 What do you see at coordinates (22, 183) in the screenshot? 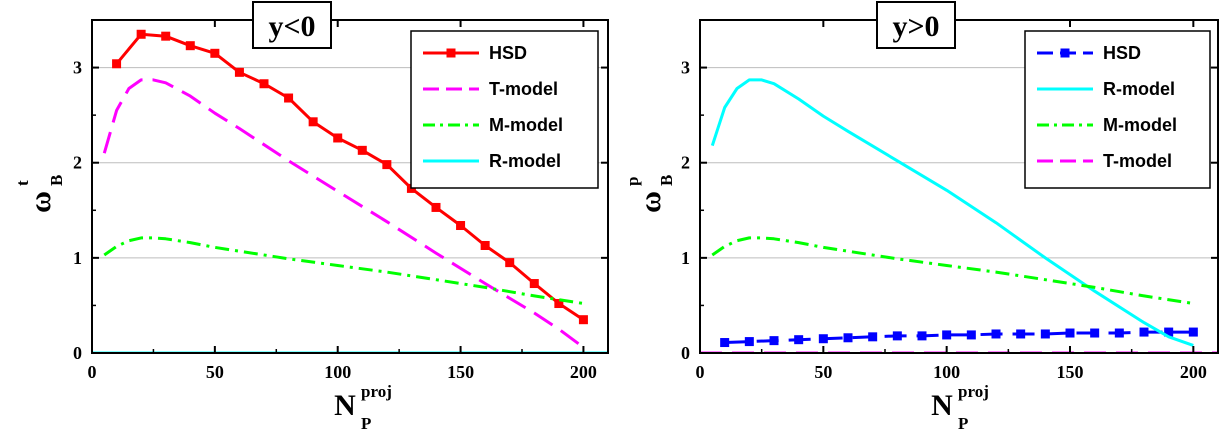
I see `y-axis-label-superscript: t` at bounding box center [22, 183].